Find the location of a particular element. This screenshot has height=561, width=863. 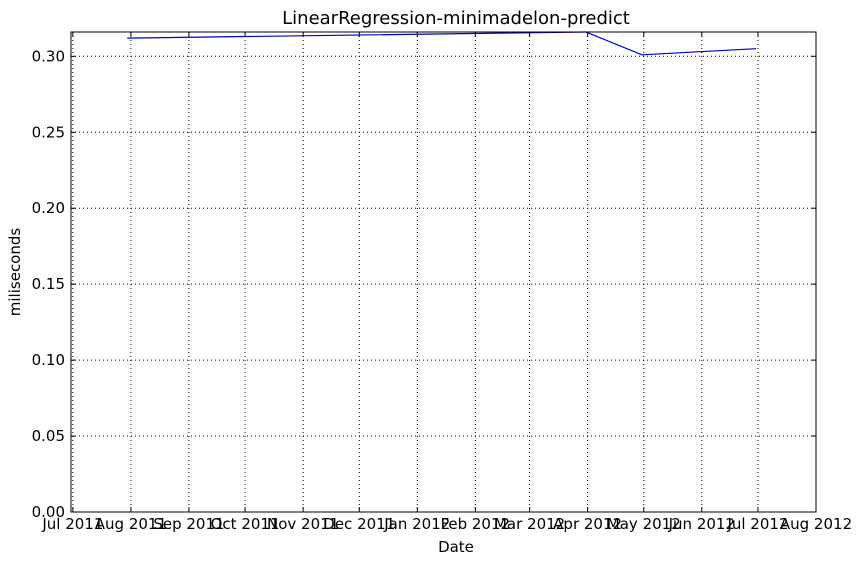

chart-title: LinearRegression-minimadelon-predict is located at coordinates (456, 18).